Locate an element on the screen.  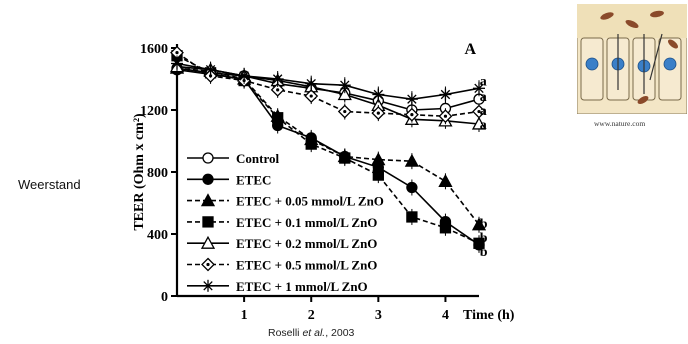
legend-label: ETEC + 0.5 mmol/L ZnO is located at coordinates (306, 265).